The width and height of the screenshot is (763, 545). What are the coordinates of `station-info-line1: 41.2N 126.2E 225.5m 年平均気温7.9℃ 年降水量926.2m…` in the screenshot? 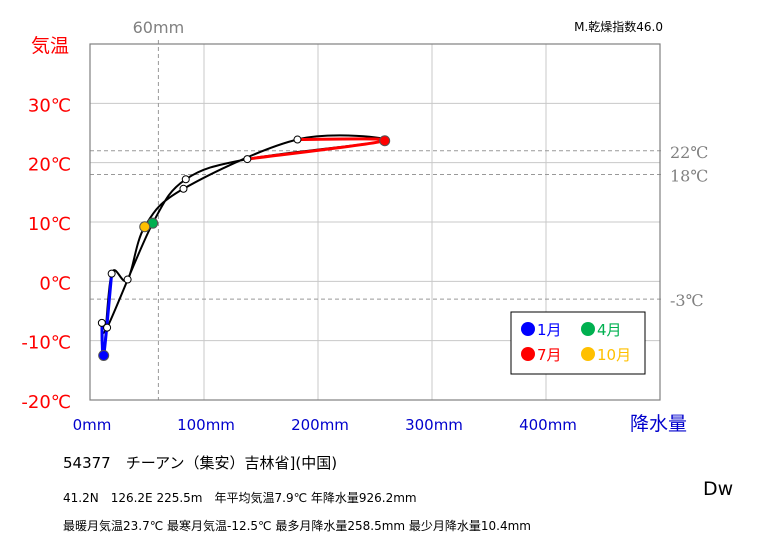 It's located at (240, 498).